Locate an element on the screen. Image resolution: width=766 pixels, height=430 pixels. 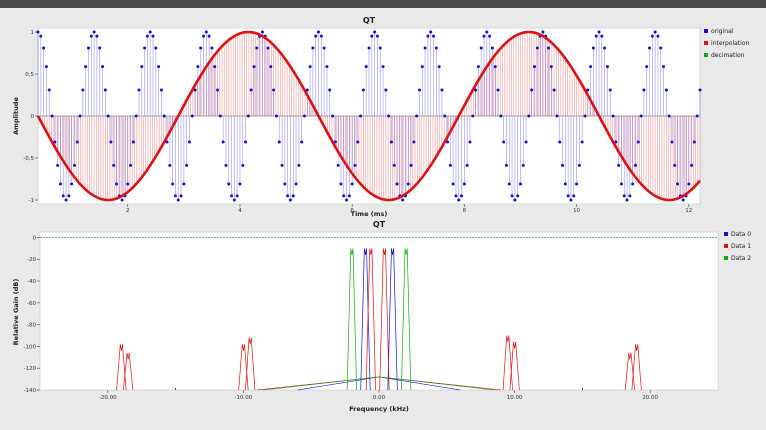
chart1-xtick-label: 2 is located at coordinates (128, 211).